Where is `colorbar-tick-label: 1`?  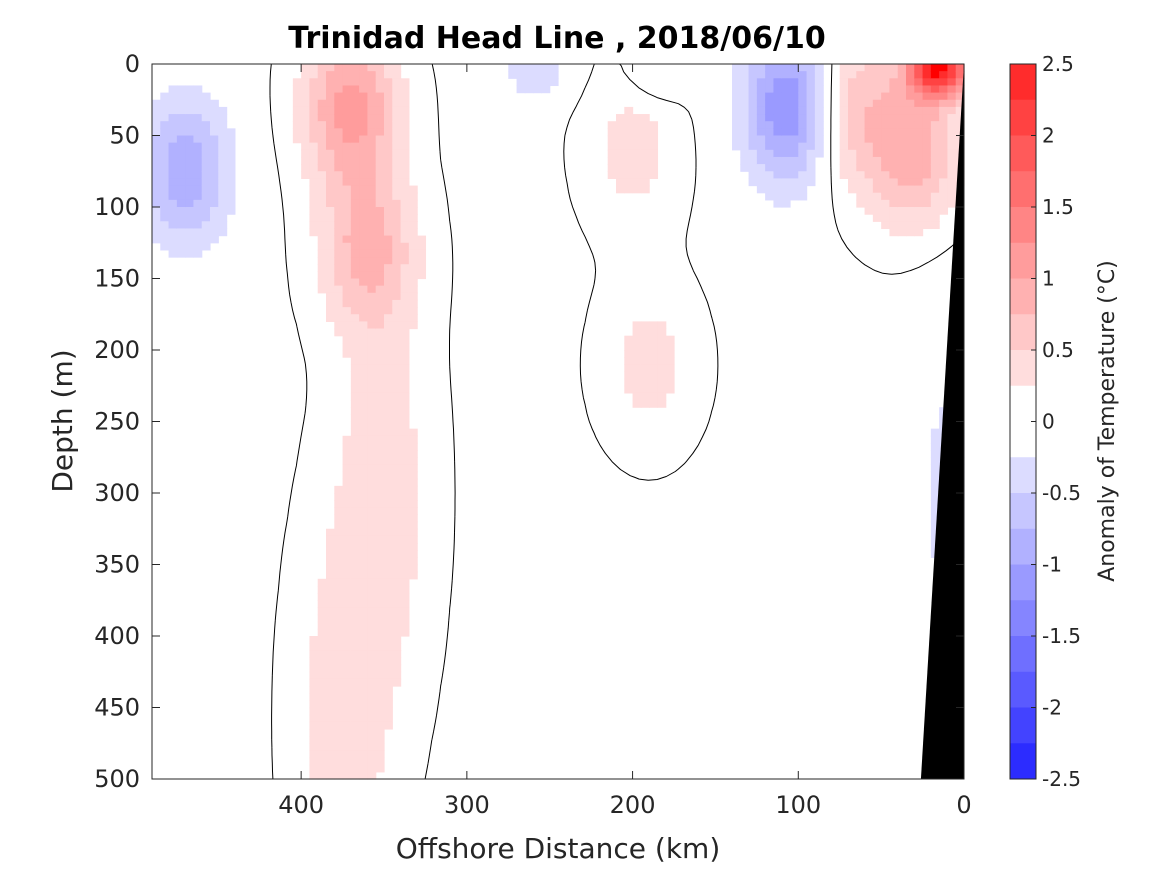 colorbar-tick-label: 1 is located at coordinates (1048, 279).